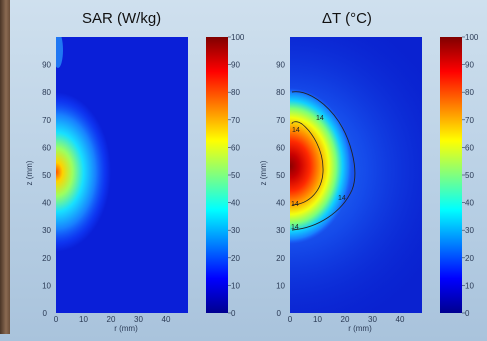 The width and height of the screenshot is (487, 341). Describe the element at coordinates (235, 175) in the screenshot. I see `sar-colorbar-tick-label: 50` at that location.